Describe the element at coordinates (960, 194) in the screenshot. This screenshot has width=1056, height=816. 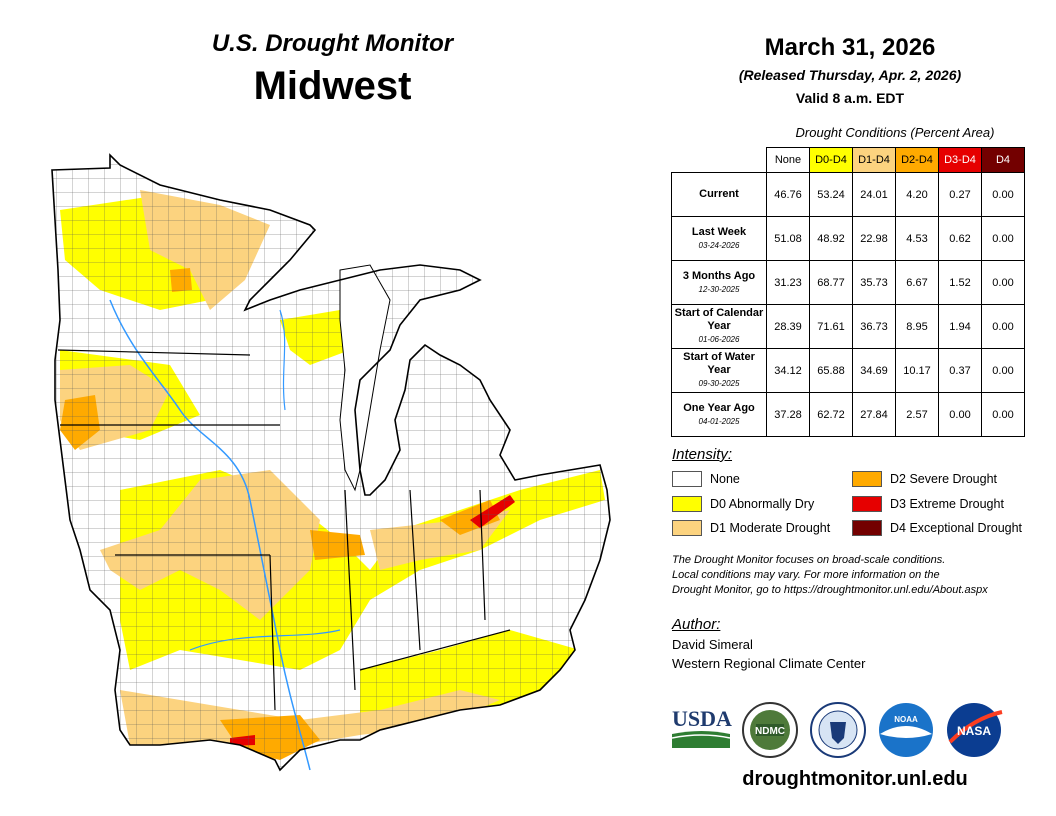
I see `cell-d3-d4: 0.27` at that location.